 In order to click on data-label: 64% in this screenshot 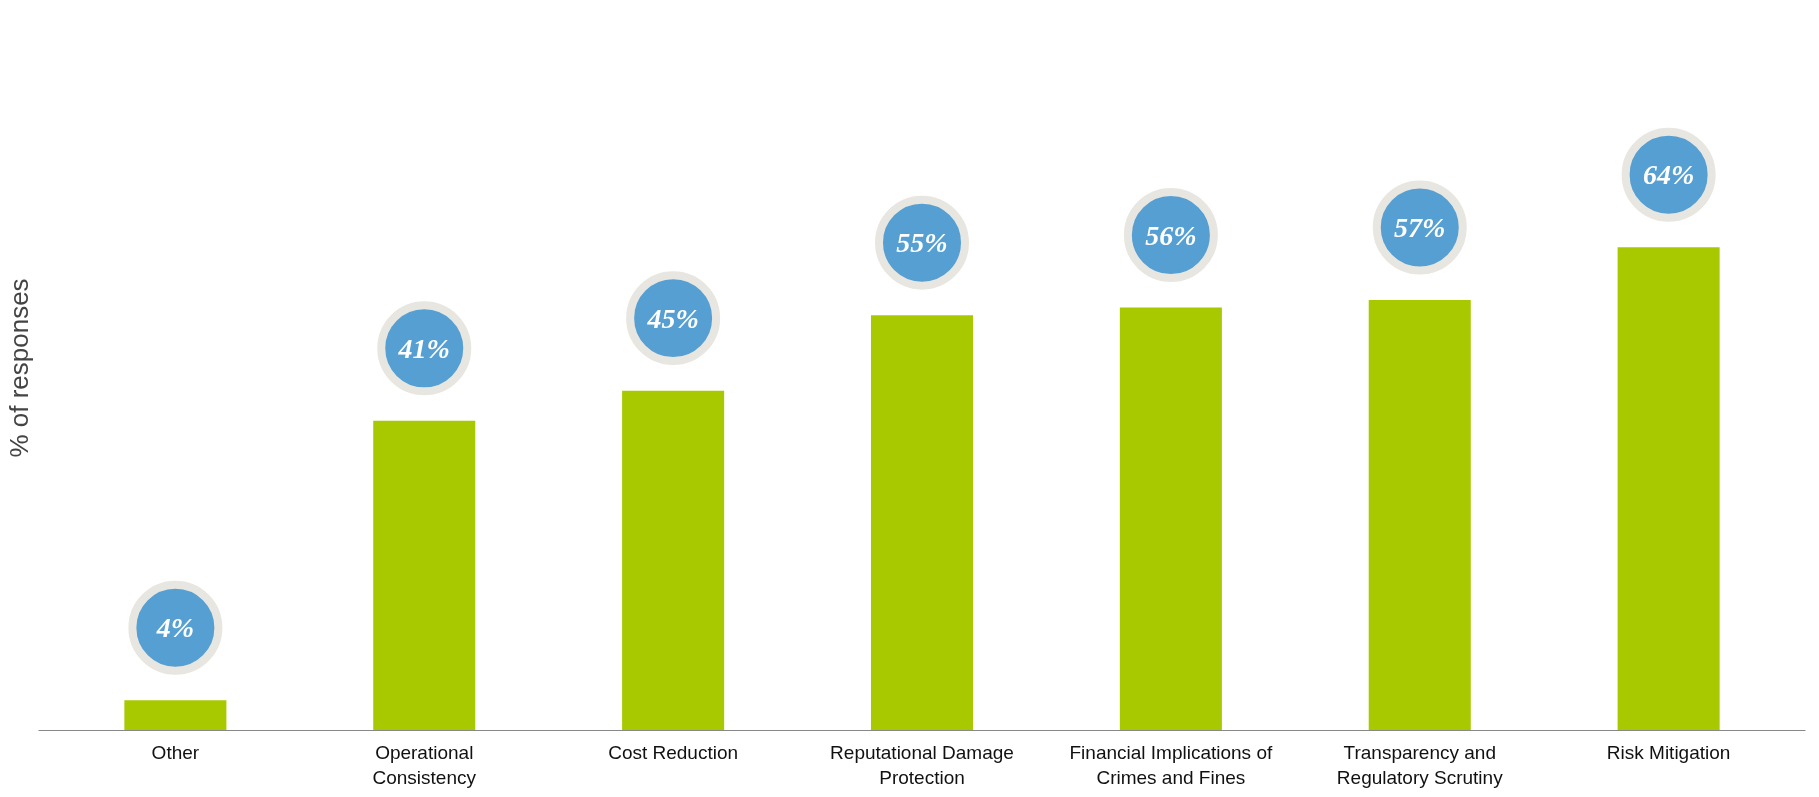, I will do `click(1668, 175)`.